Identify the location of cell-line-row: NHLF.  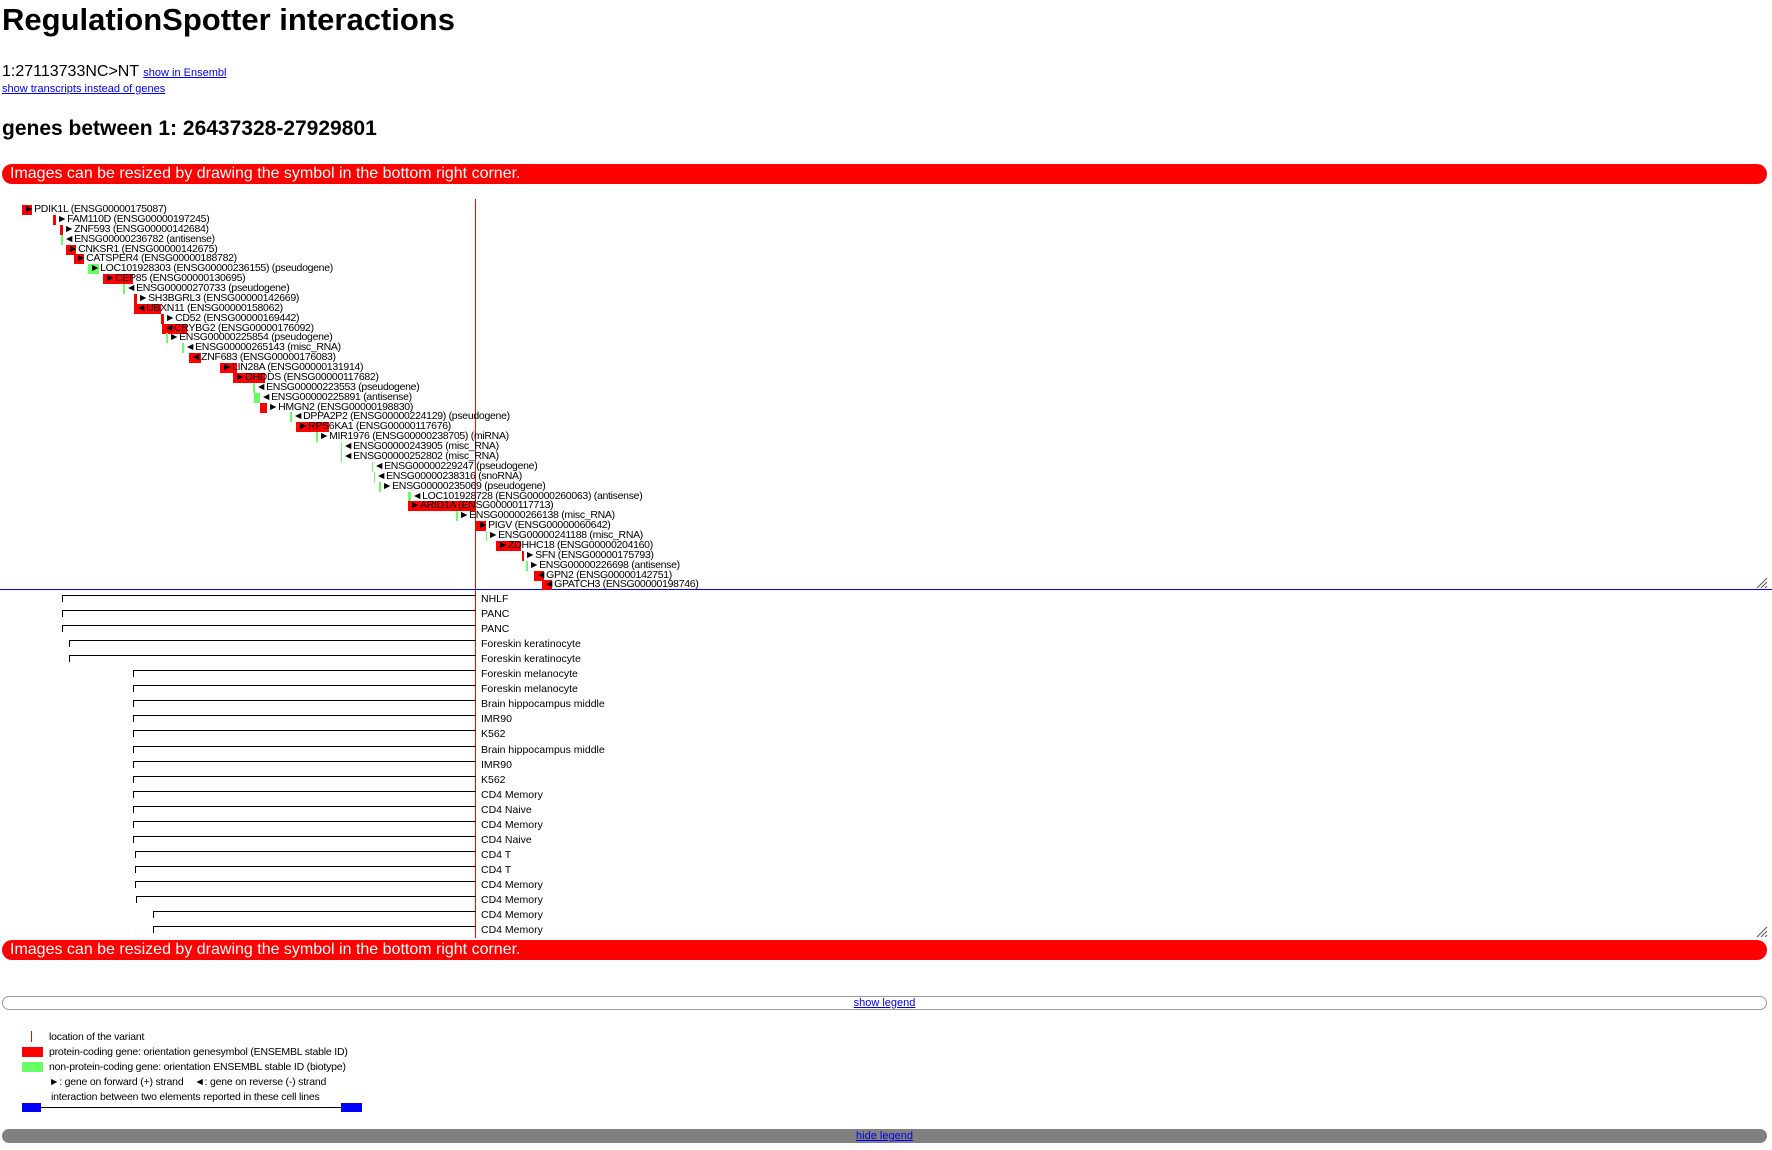
(300, 599).